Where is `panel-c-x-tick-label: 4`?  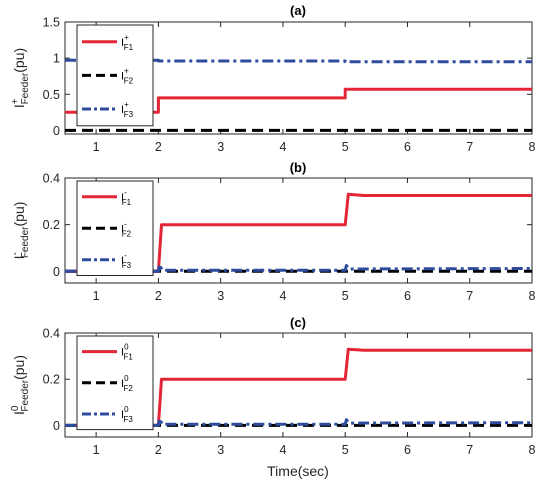 panel-c-x-tick-label: 4 is located at coordinates (282, 450).